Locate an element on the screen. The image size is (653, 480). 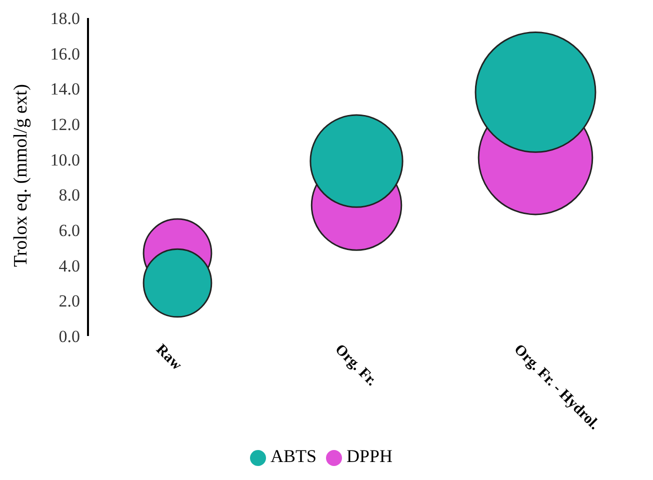
y-tick-label: 4.0 is located at coordinates (69, 266).